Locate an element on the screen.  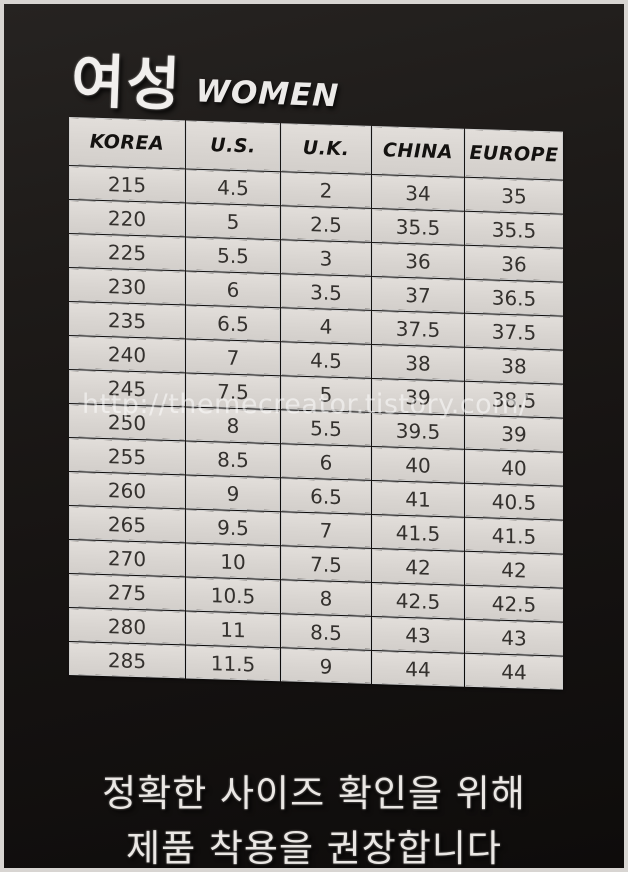
table-cell: 3 is located at coordinates (326, 258).